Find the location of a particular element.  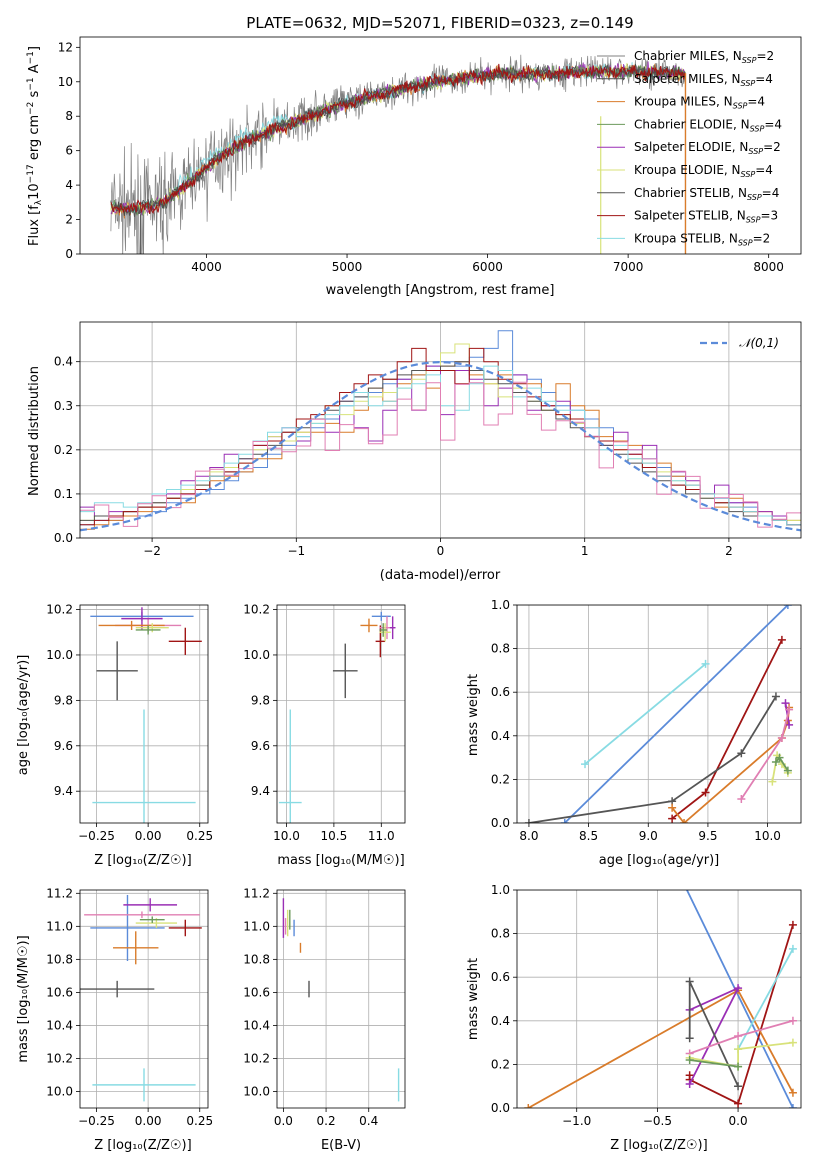

massweight-vs-age-xlabel: age [log₁₀(age/yr)] is located at coordinates (659, 860).